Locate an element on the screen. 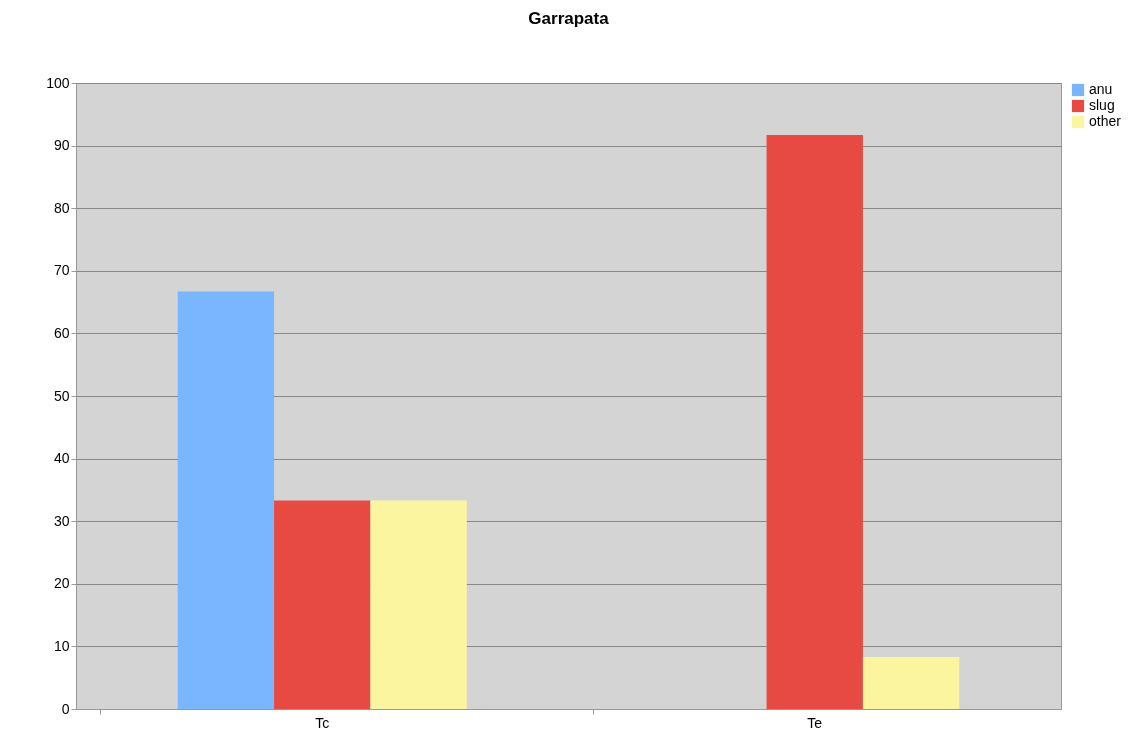  y-tick-label: 70 is located at coordinates (61, 270).